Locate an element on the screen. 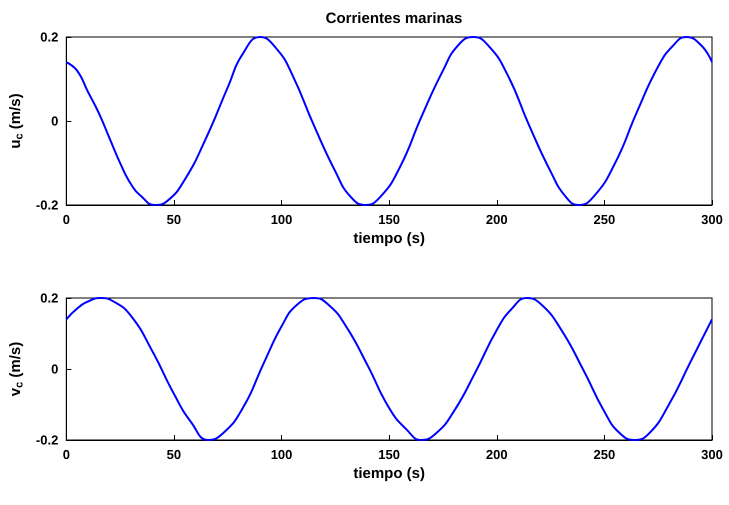  y-axis-title: vc (m/s) is located at coordinates (16, 369).